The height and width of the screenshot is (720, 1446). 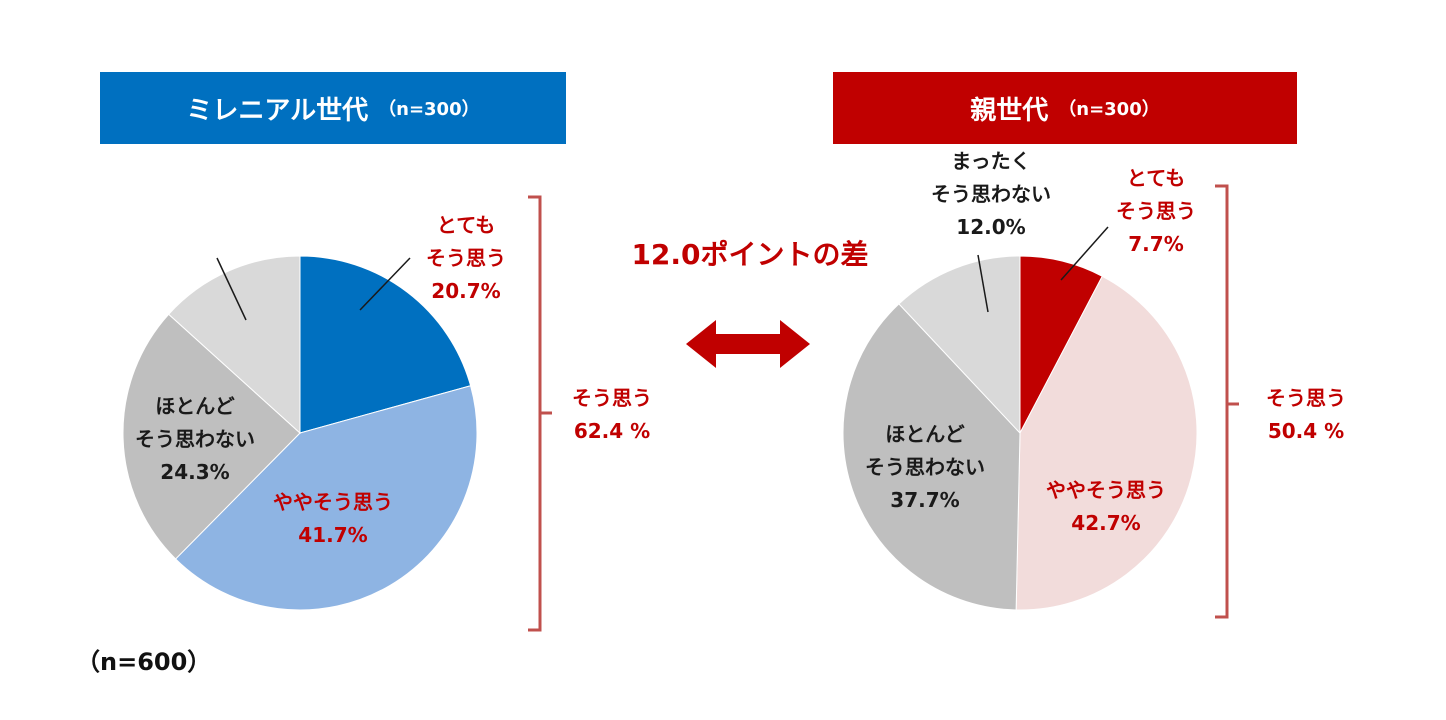 What do you see at coordinates (749, 254) in the screenshot?
I see `difference-label: 12.0ポイントの差` at bounding box center [749, 254].